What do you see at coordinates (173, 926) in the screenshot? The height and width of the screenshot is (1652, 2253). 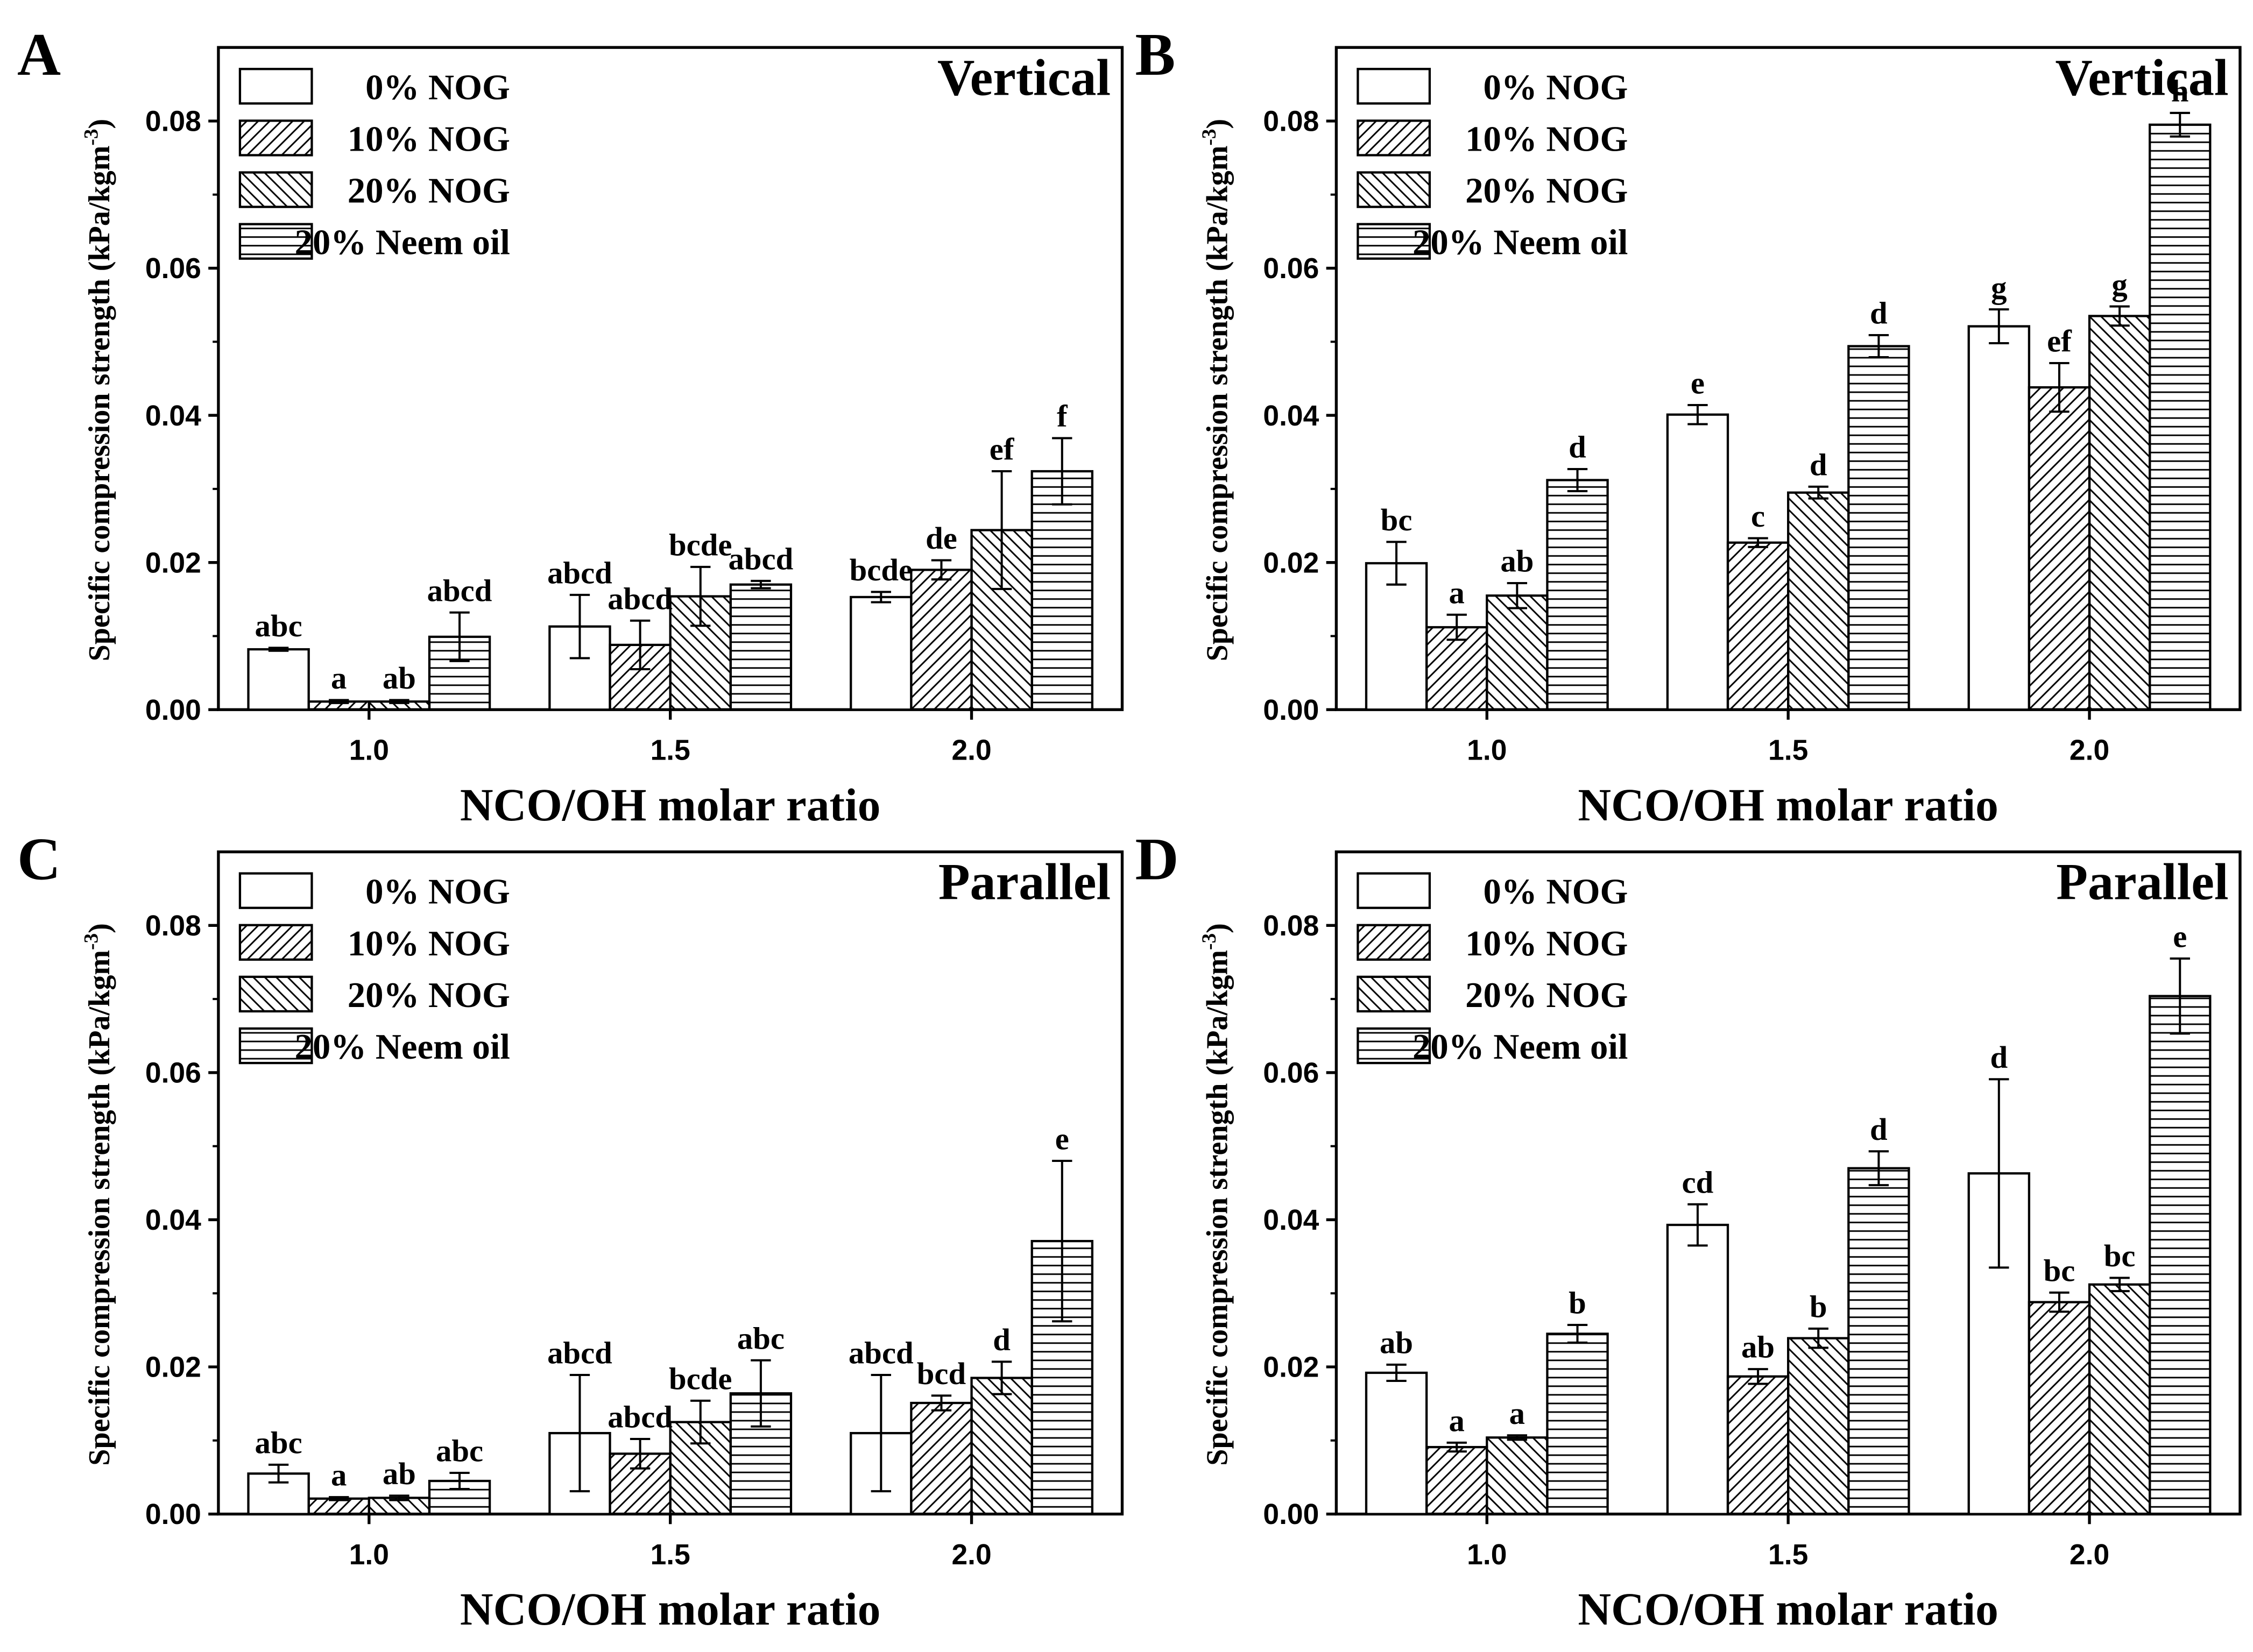 I see `y-tick-label: 0.08` at bounding box center [173, 926].